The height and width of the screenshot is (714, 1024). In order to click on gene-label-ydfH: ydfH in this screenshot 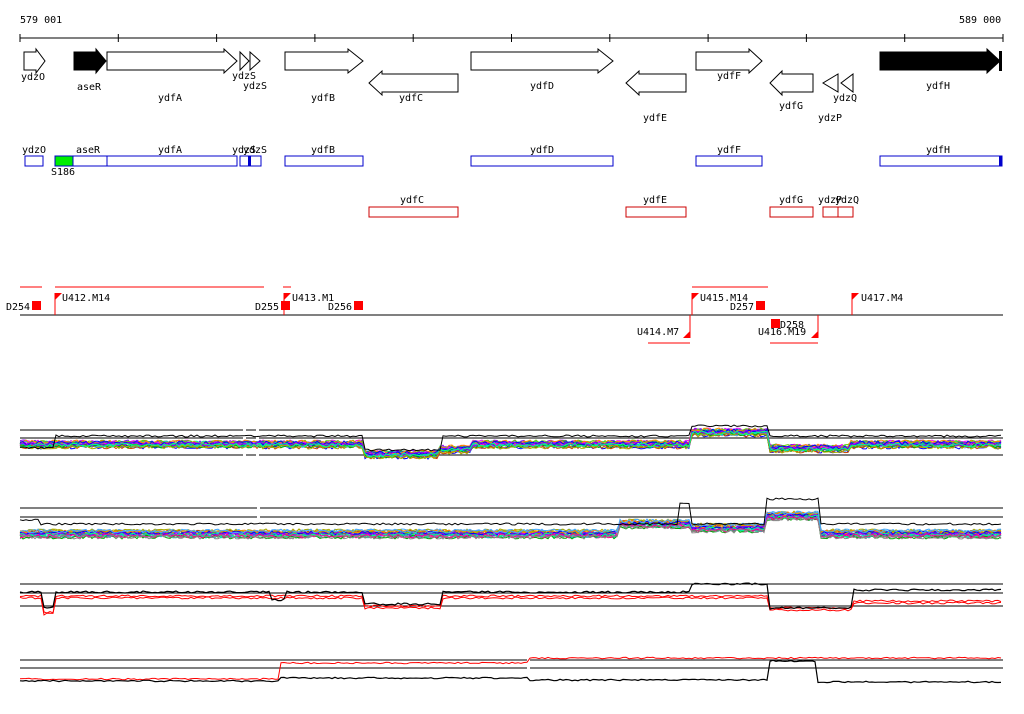, I will do `click(938, 86)`.